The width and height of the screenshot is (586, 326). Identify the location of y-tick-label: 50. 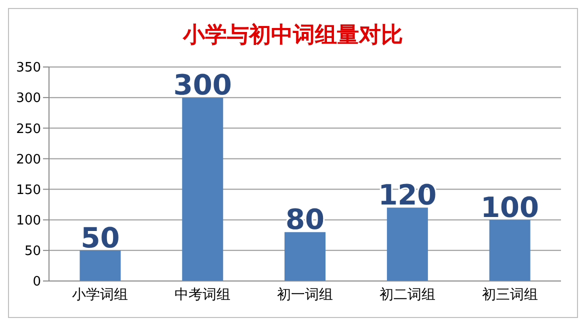
(32, 252).